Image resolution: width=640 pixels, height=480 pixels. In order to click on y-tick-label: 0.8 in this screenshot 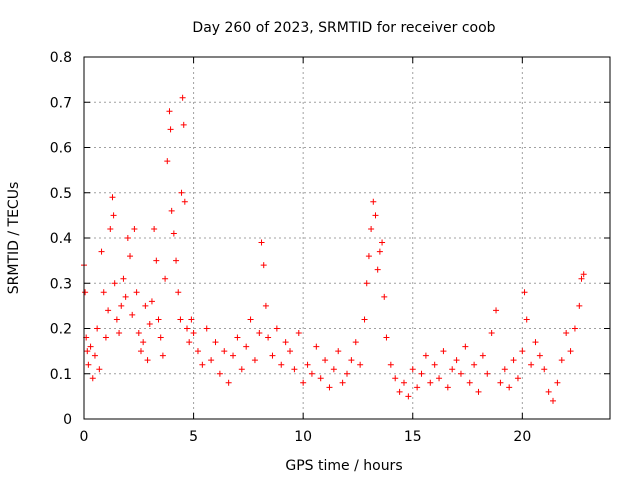, I will do `click(61, 58)`.